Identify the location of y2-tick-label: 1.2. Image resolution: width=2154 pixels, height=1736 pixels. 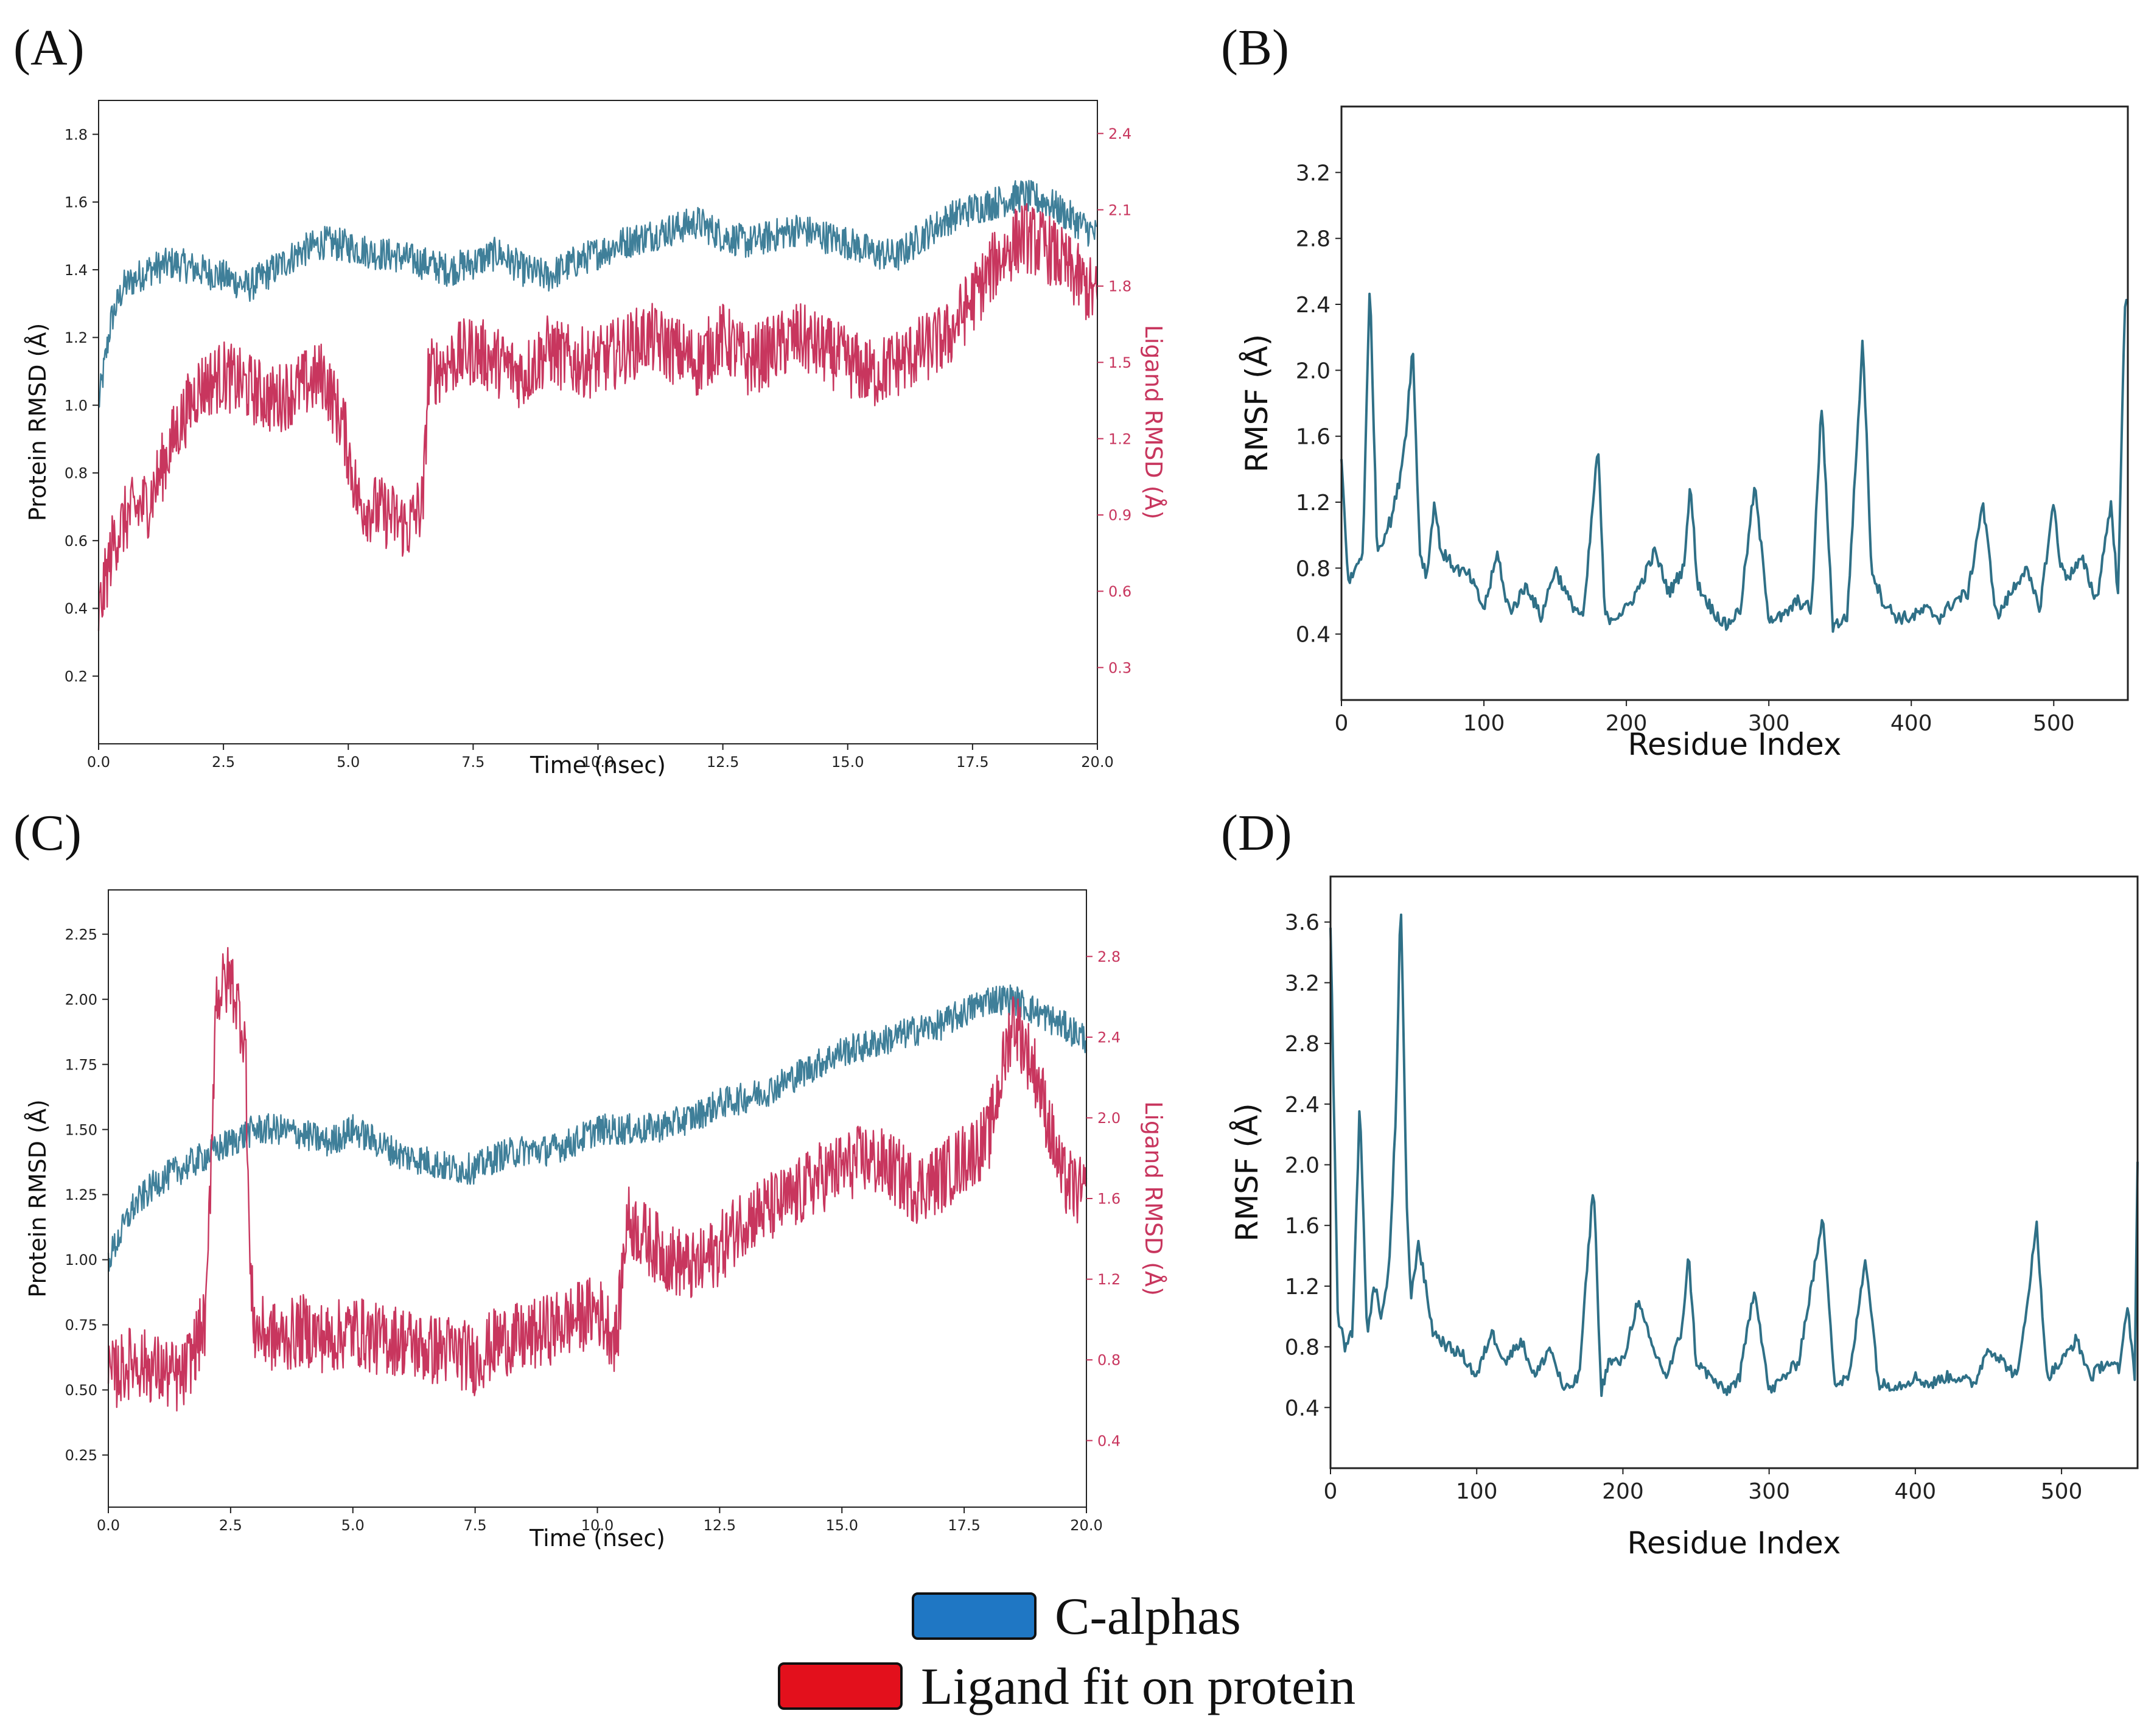
(1109, 1279).